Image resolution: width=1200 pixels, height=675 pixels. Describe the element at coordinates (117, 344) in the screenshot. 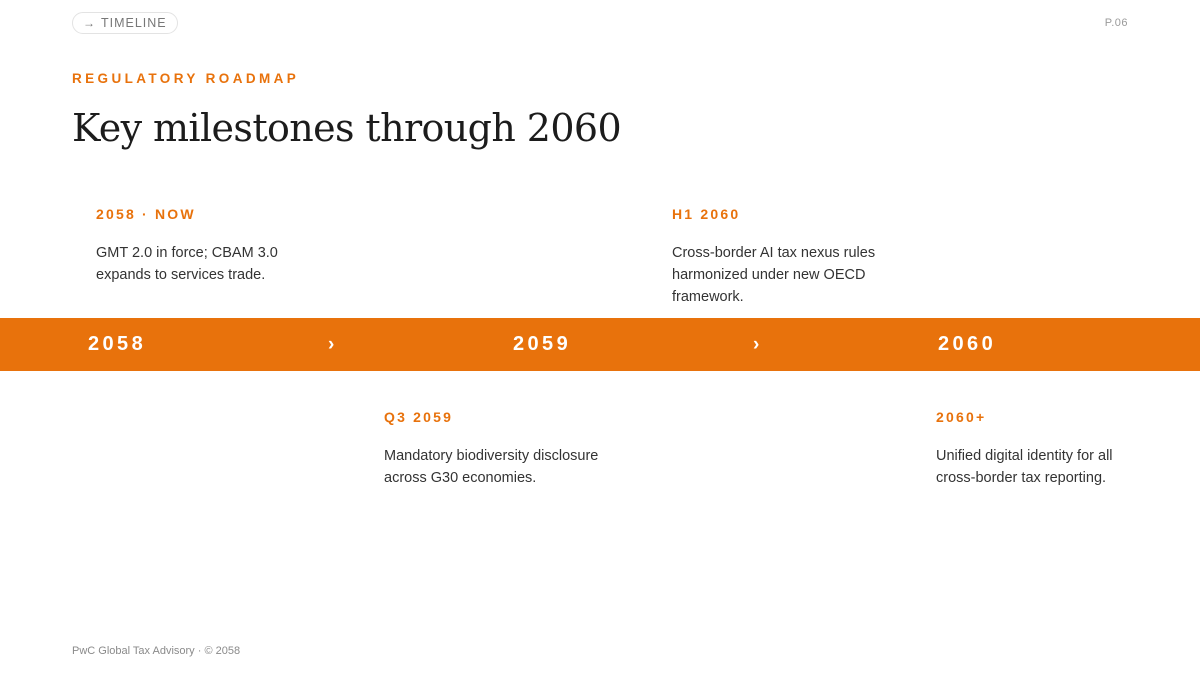

I see `timeline-year-2058: 2058` at that location.